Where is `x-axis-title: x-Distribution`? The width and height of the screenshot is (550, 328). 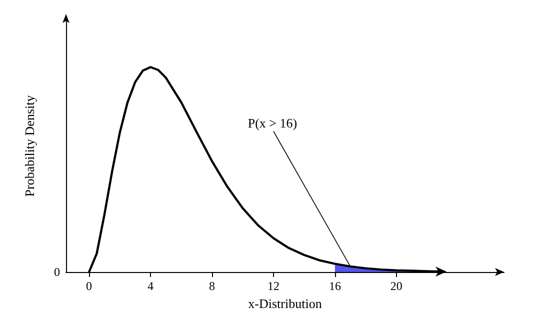
x-axis-title: x-Distribution is located at coordinates (285, 303).